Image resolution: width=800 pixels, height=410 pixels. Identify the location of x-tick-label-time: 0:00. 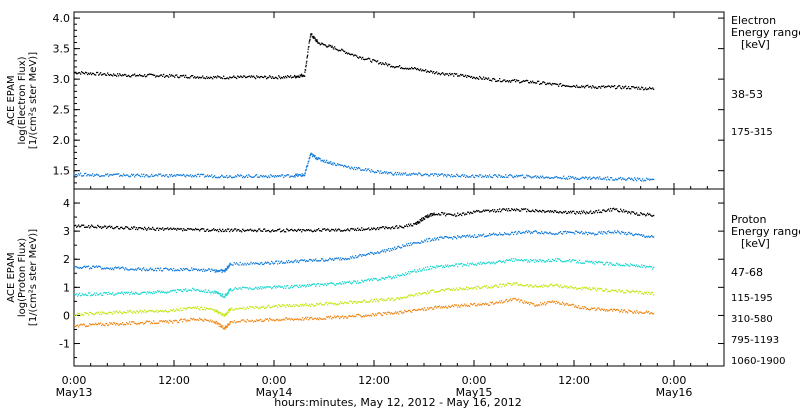
(274, 380).